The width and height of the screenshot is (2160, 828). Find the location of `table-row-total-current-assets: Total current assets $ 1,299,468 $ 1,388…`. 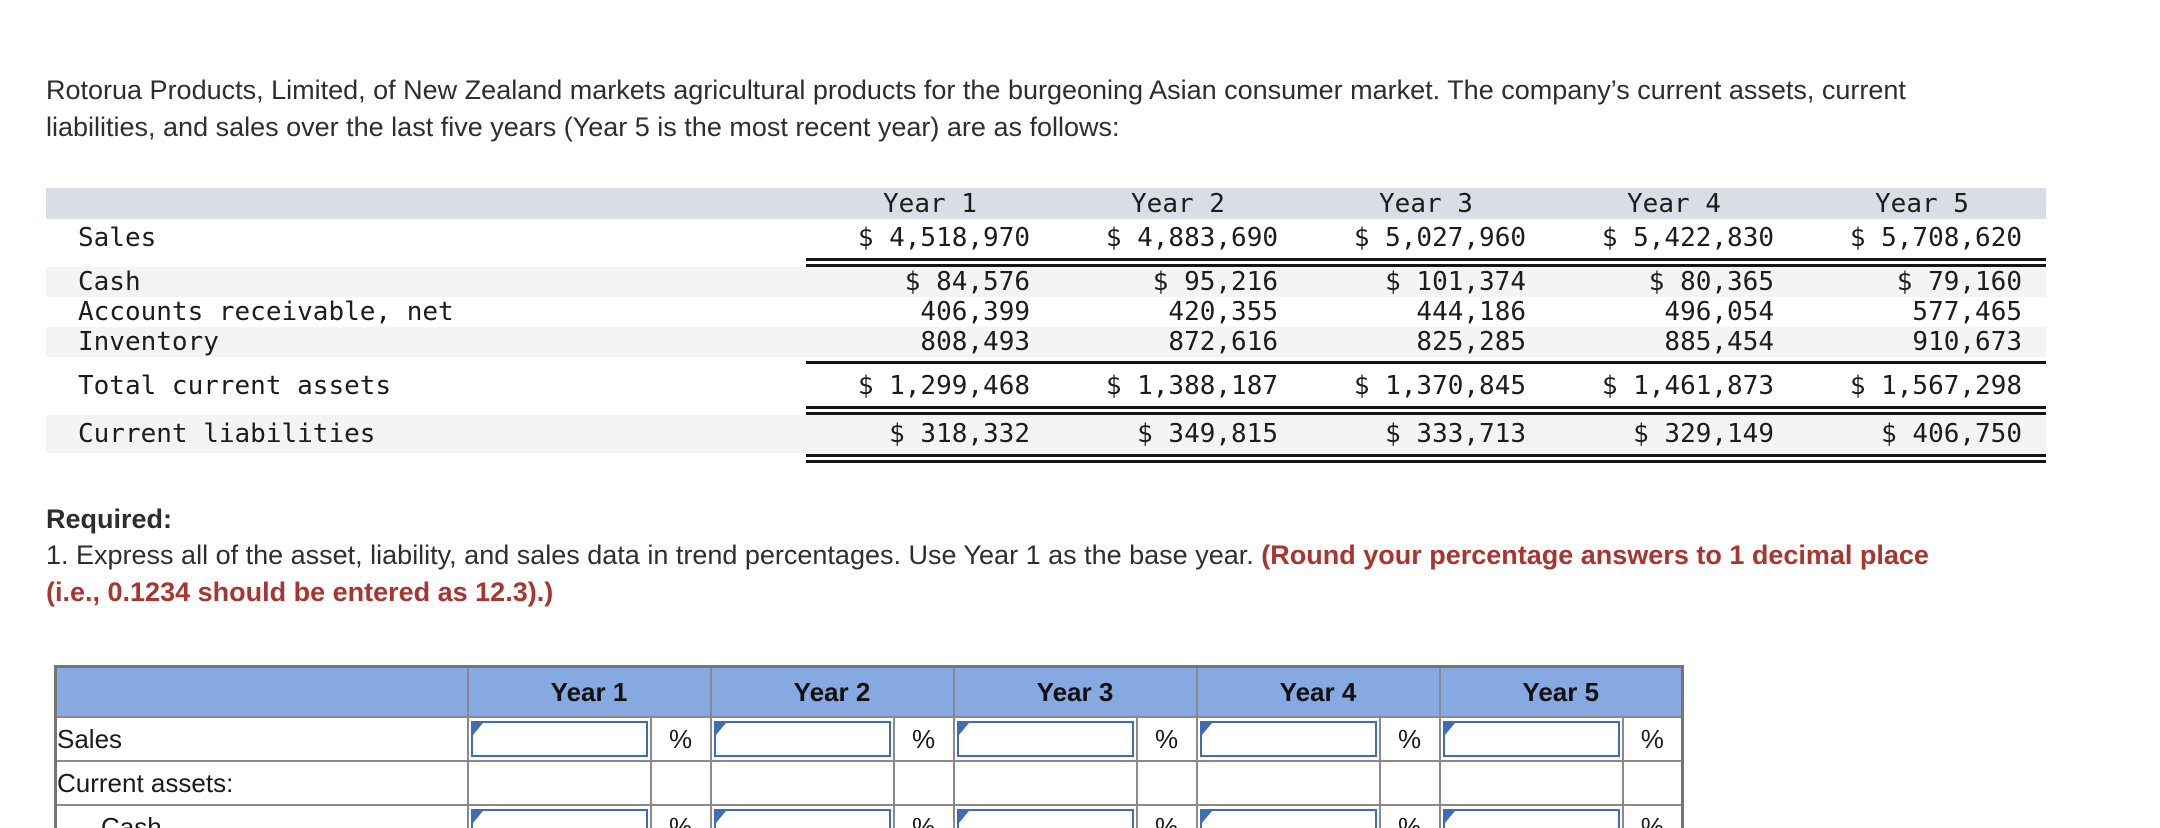

table-row-total-current-assets: Total current assets $ 1,299,468 $ 1,388… is located at coordinates (1046, 386).